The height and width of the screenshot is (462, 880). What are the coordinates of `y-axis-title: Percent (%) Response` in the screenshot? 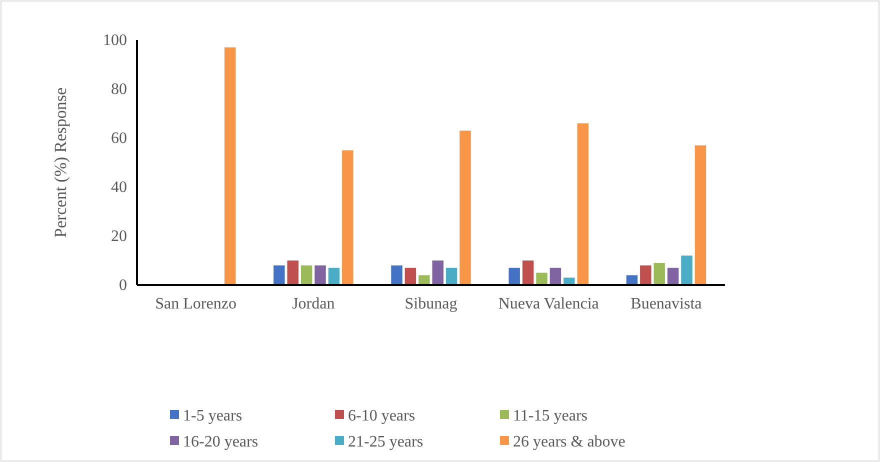 It's located at (60, 162).